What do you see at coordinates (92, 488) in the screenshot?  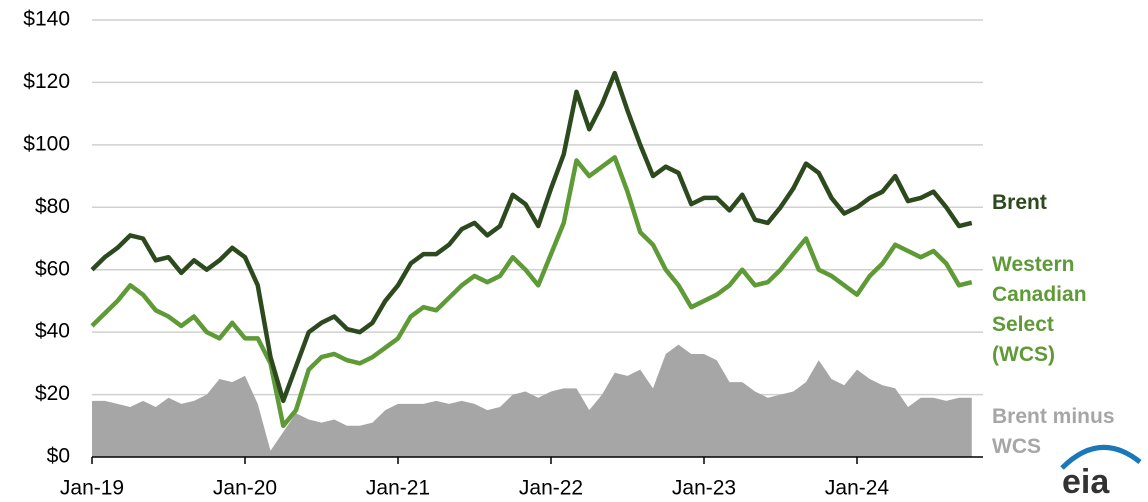 I see `x-tick-label: Jan-19` at bounding box center [92, 488].